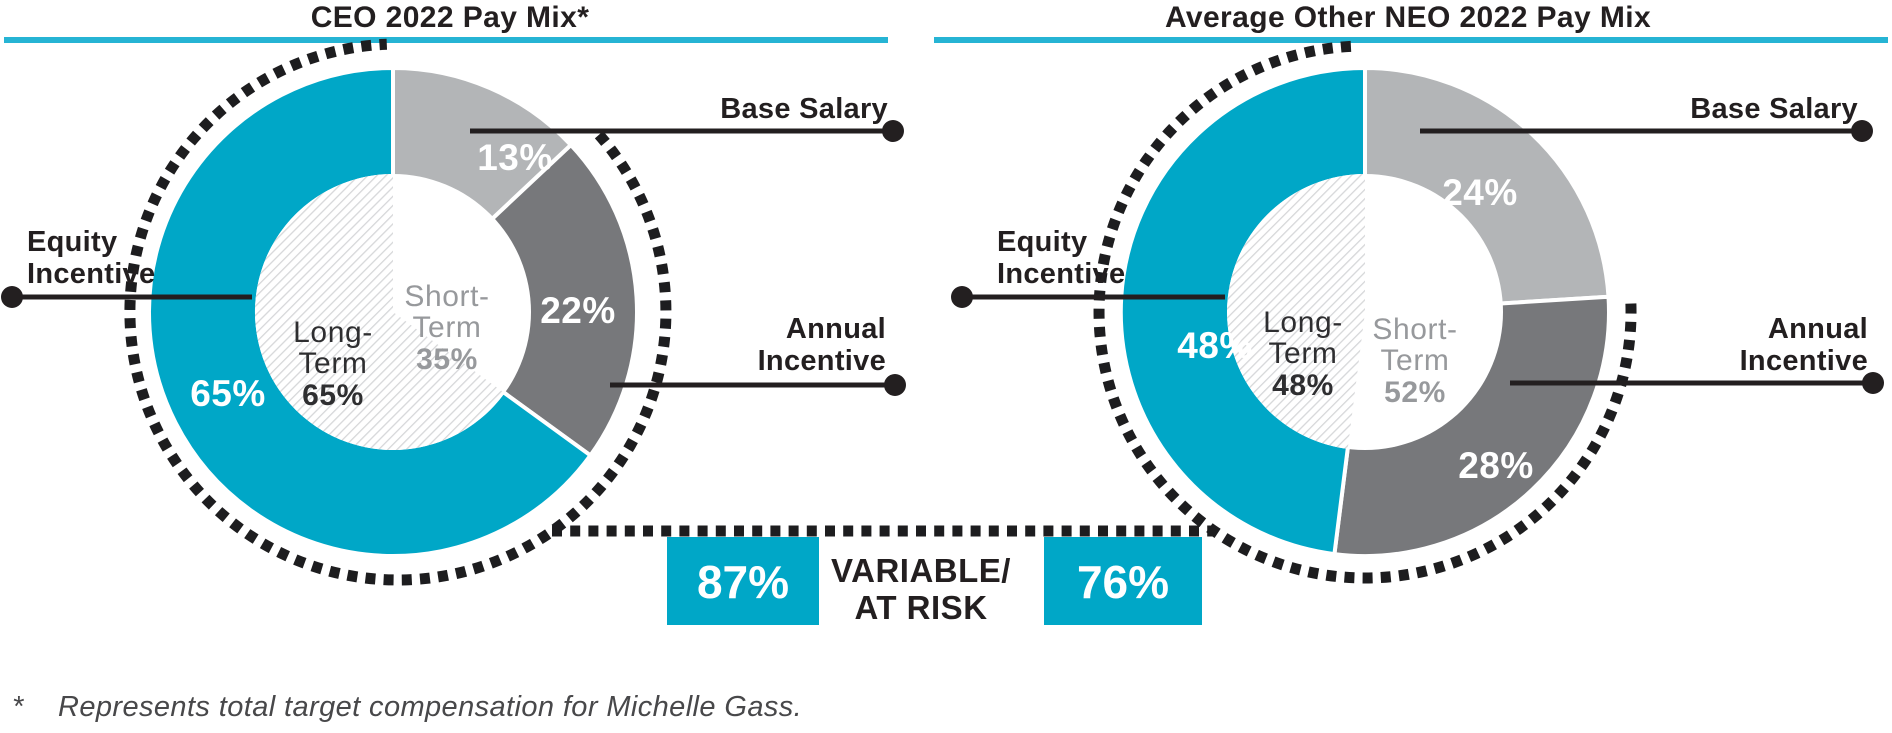 The image size is (1892, 733). I want to click on variable-at-risk-label-line1: VARIABLE/, so click(921, 570).